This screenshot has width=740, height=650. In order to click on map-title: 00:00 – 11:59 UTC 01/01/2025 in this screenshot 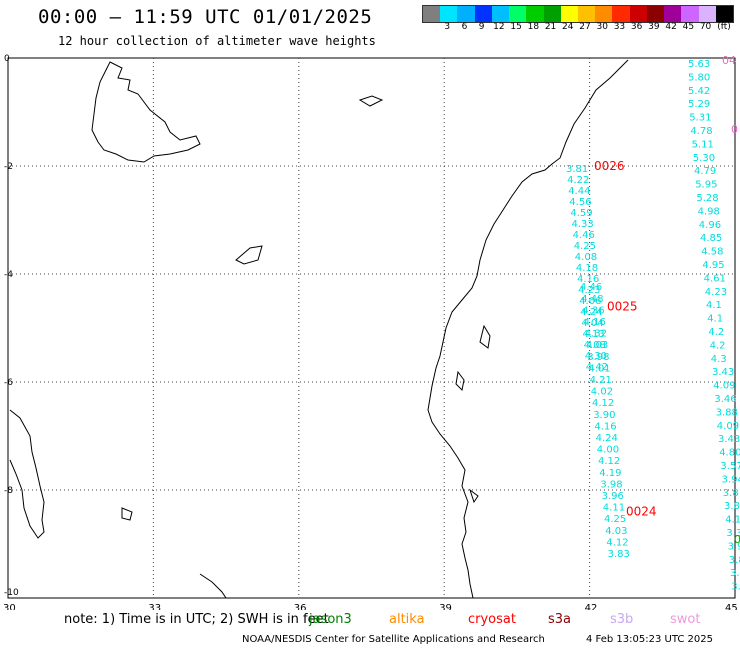, I will do `click(205, 17)`.